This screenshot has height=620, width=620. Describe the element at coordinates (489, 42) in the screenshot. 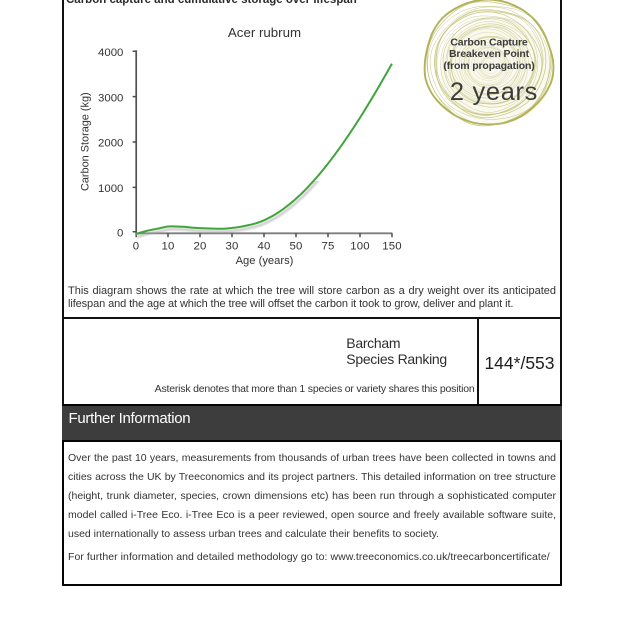

I see `svg-text: Carbon Capture` at that location.